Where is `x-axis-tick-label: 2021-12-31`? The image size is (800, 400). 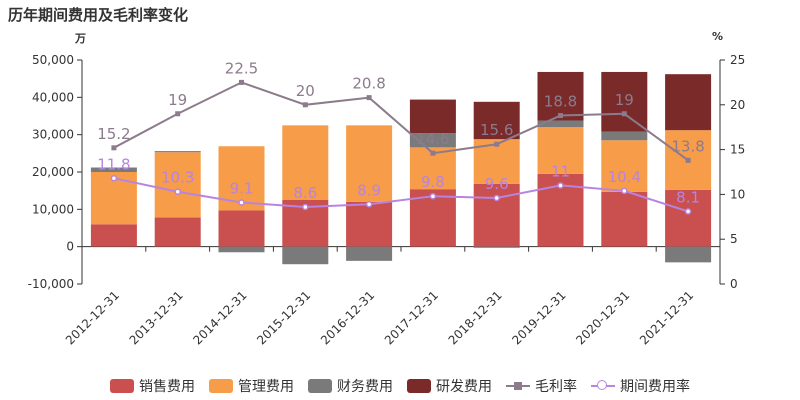
x-axis-tick-label: 2021-12-31 is located at coordinates (666, 317).